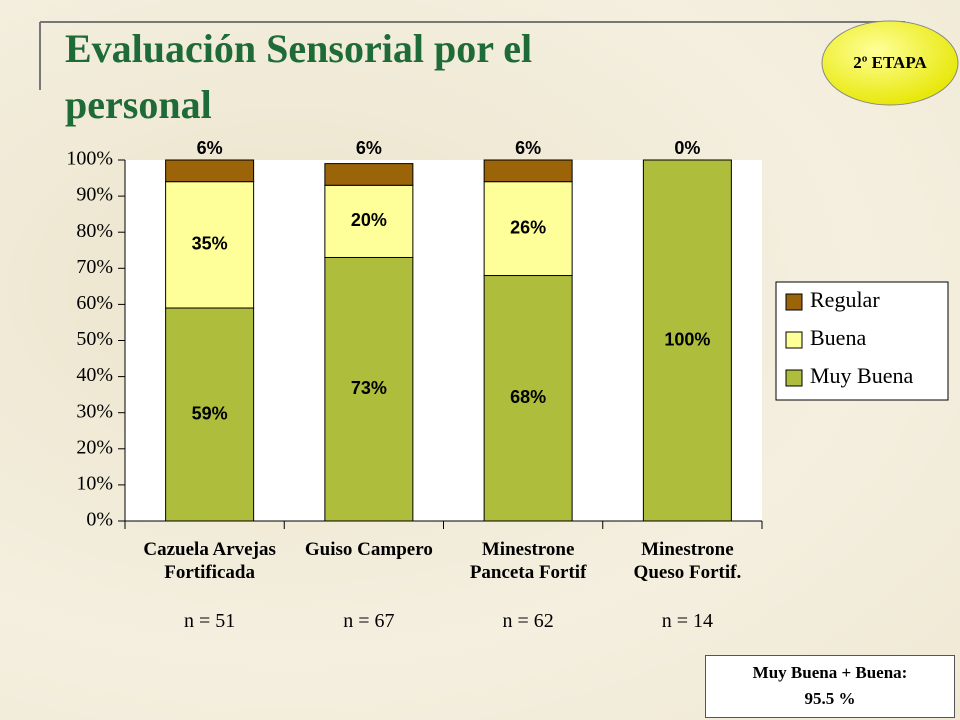  I want to click on y-tick-label: 40%, so click(94, 375).